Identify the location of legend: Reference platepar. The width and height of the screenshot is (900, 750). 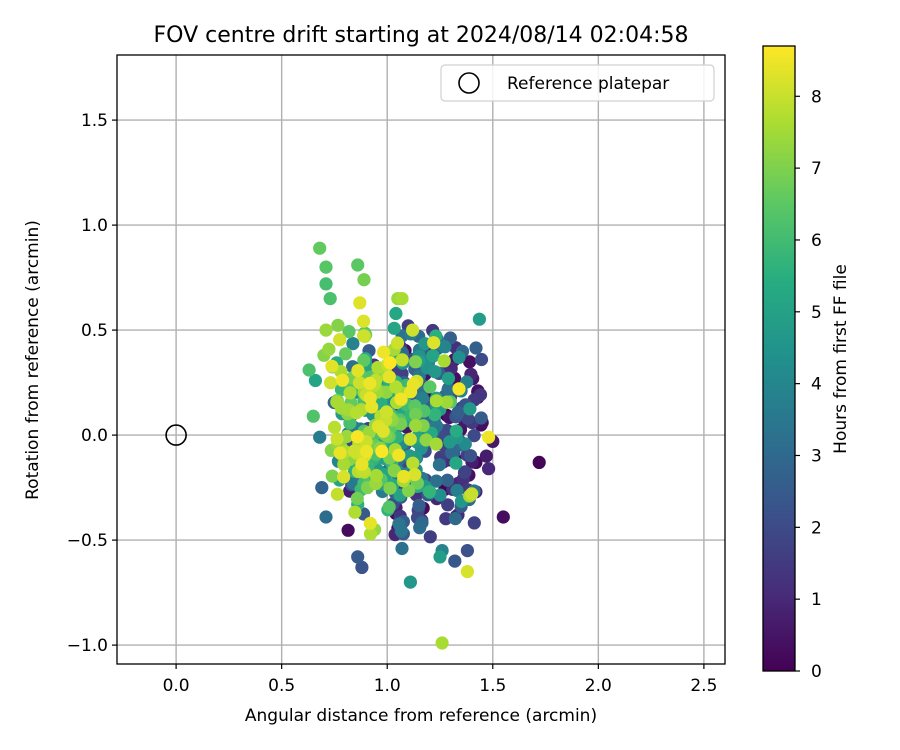
(577, 83).